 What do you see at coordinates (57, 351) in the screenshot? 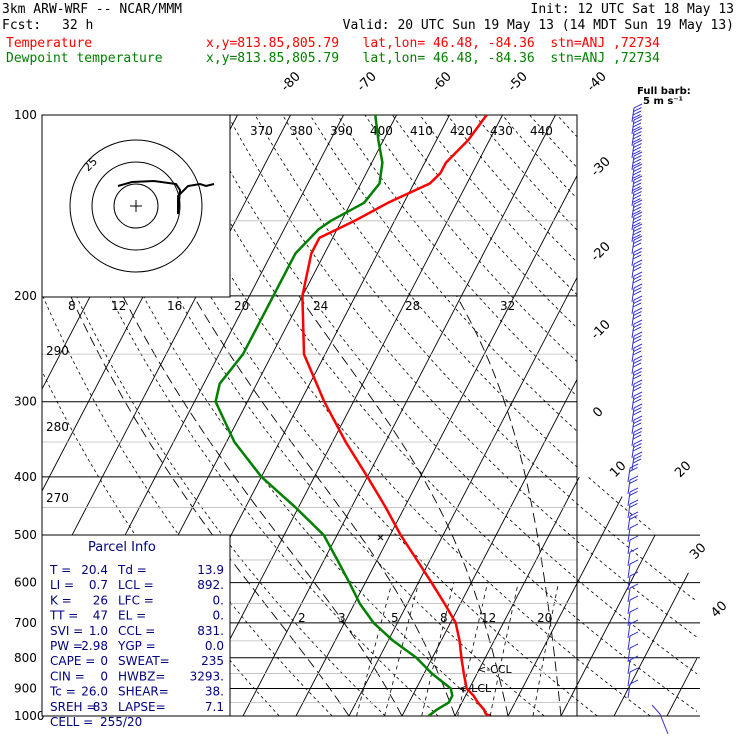
I see `adiabat-label: 290` at bounding box center [57, 351].